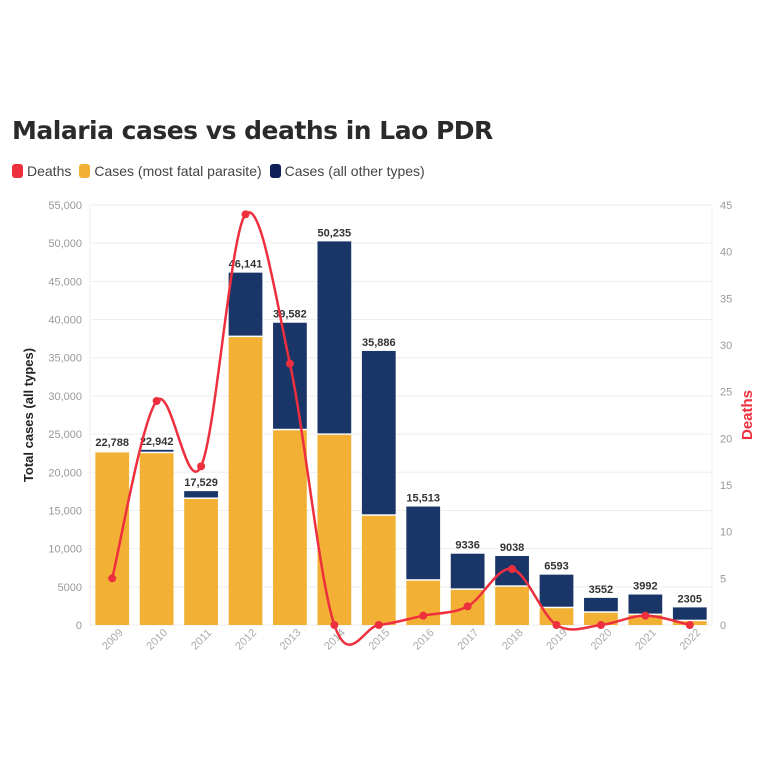 The width and height of the screenshot is (768, 768). What do you see at coordinates (354, 171) in the screenshot?
I see `legend-label: Cases (all other types)` at bounding box center [354, 171].